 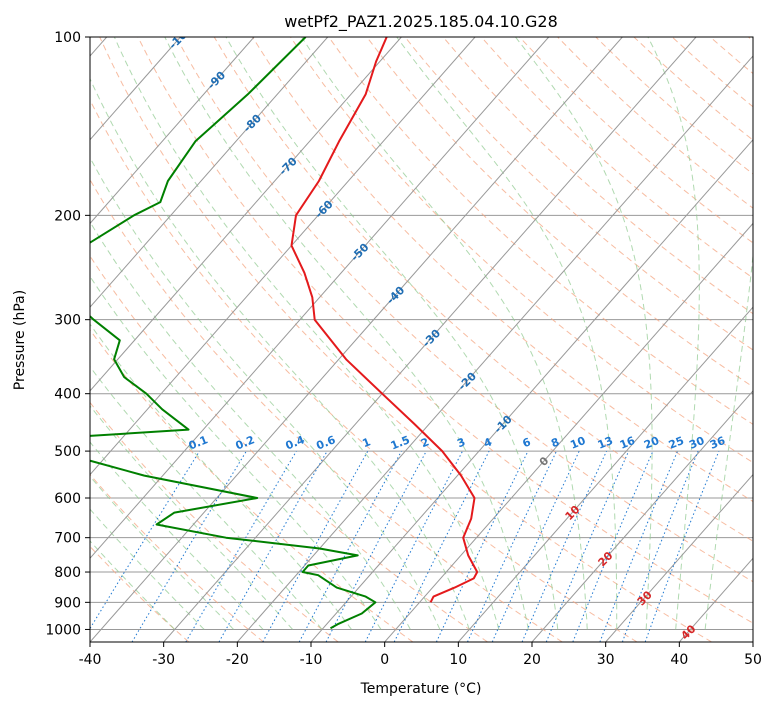 I want to click on y-tick-label: 400, so click(x=67, y=395).